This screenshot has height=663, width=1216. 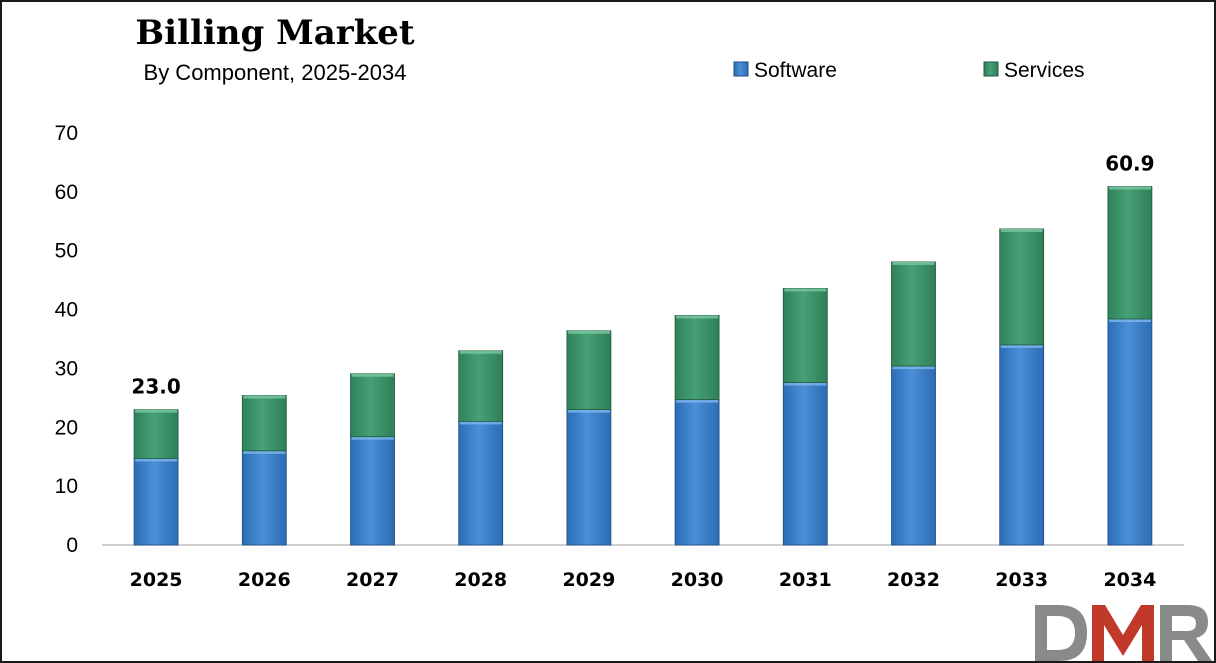 What do you see at coordinates (1021, 580) in the screenshot?
I see `x-tick-label: 2033` at bounding box center [1021, 580].